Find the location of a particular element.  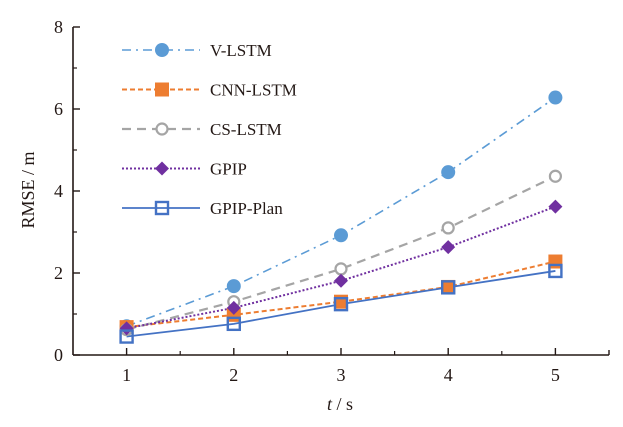

legend-label-cnn-lstm: CNN-LSTM is located at coordinates (253, 90).